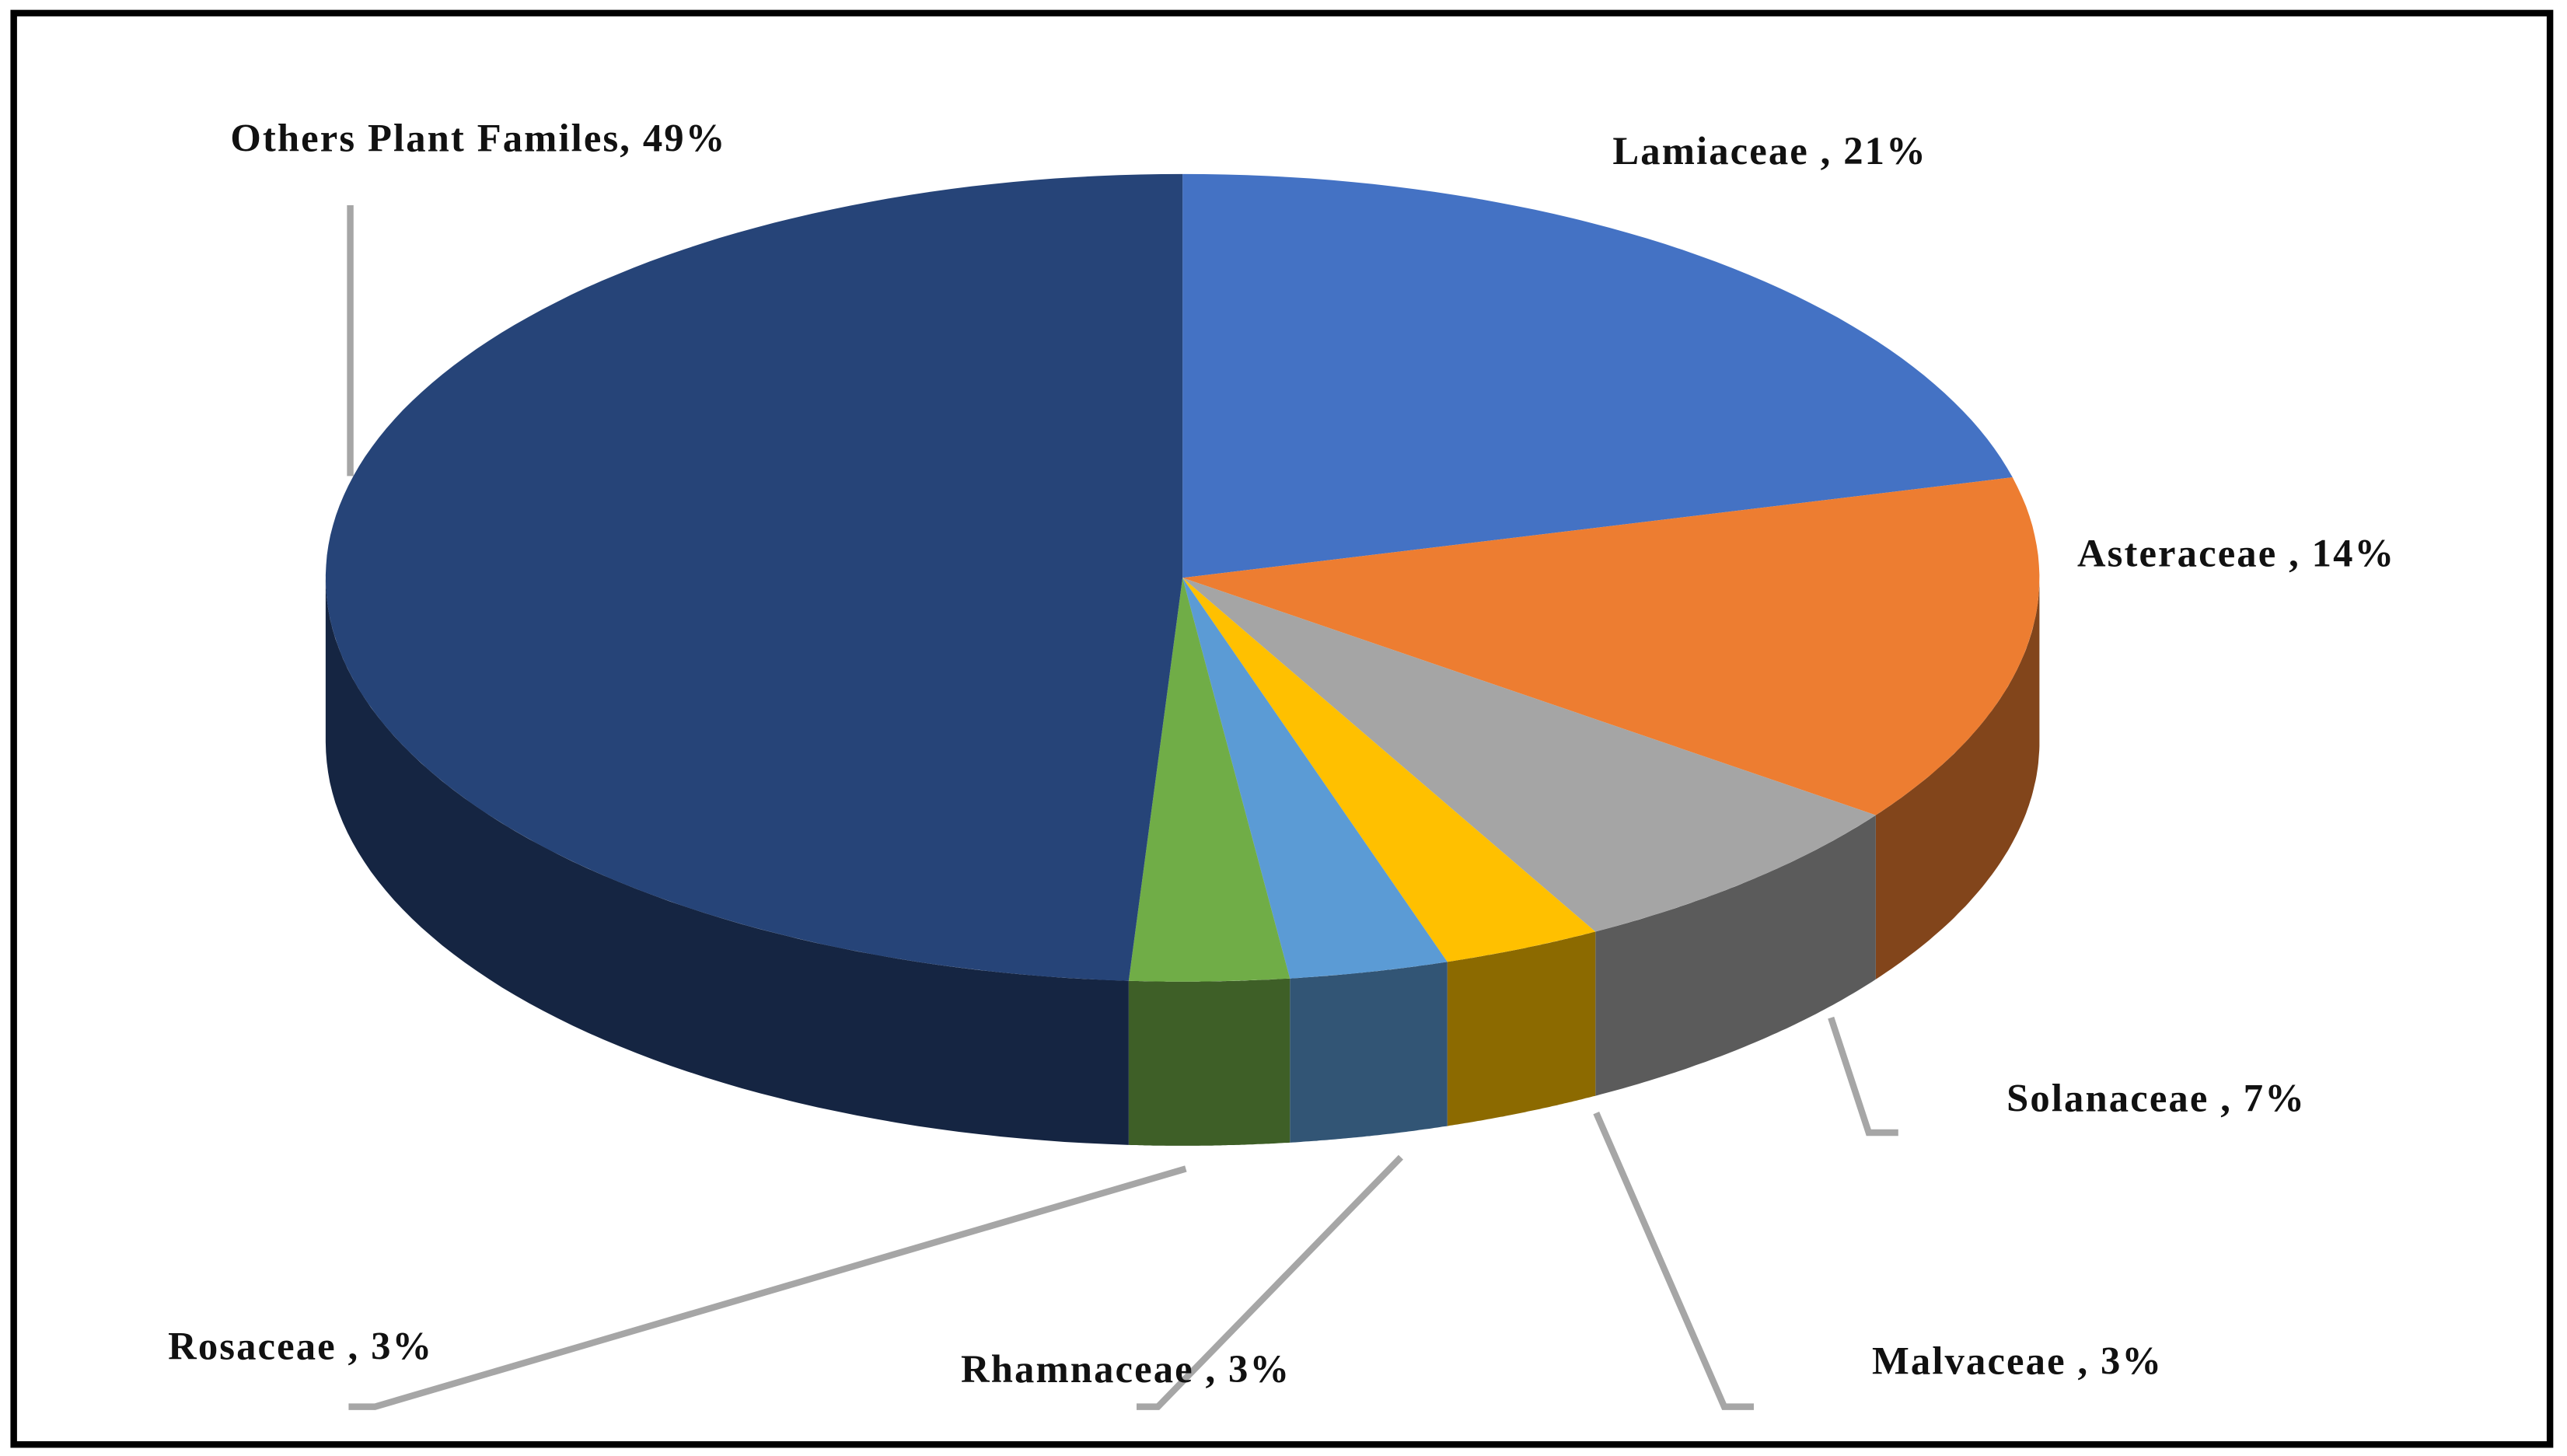  I want to click on data-label: Asteraceae , 14%, so click(2236, 553).